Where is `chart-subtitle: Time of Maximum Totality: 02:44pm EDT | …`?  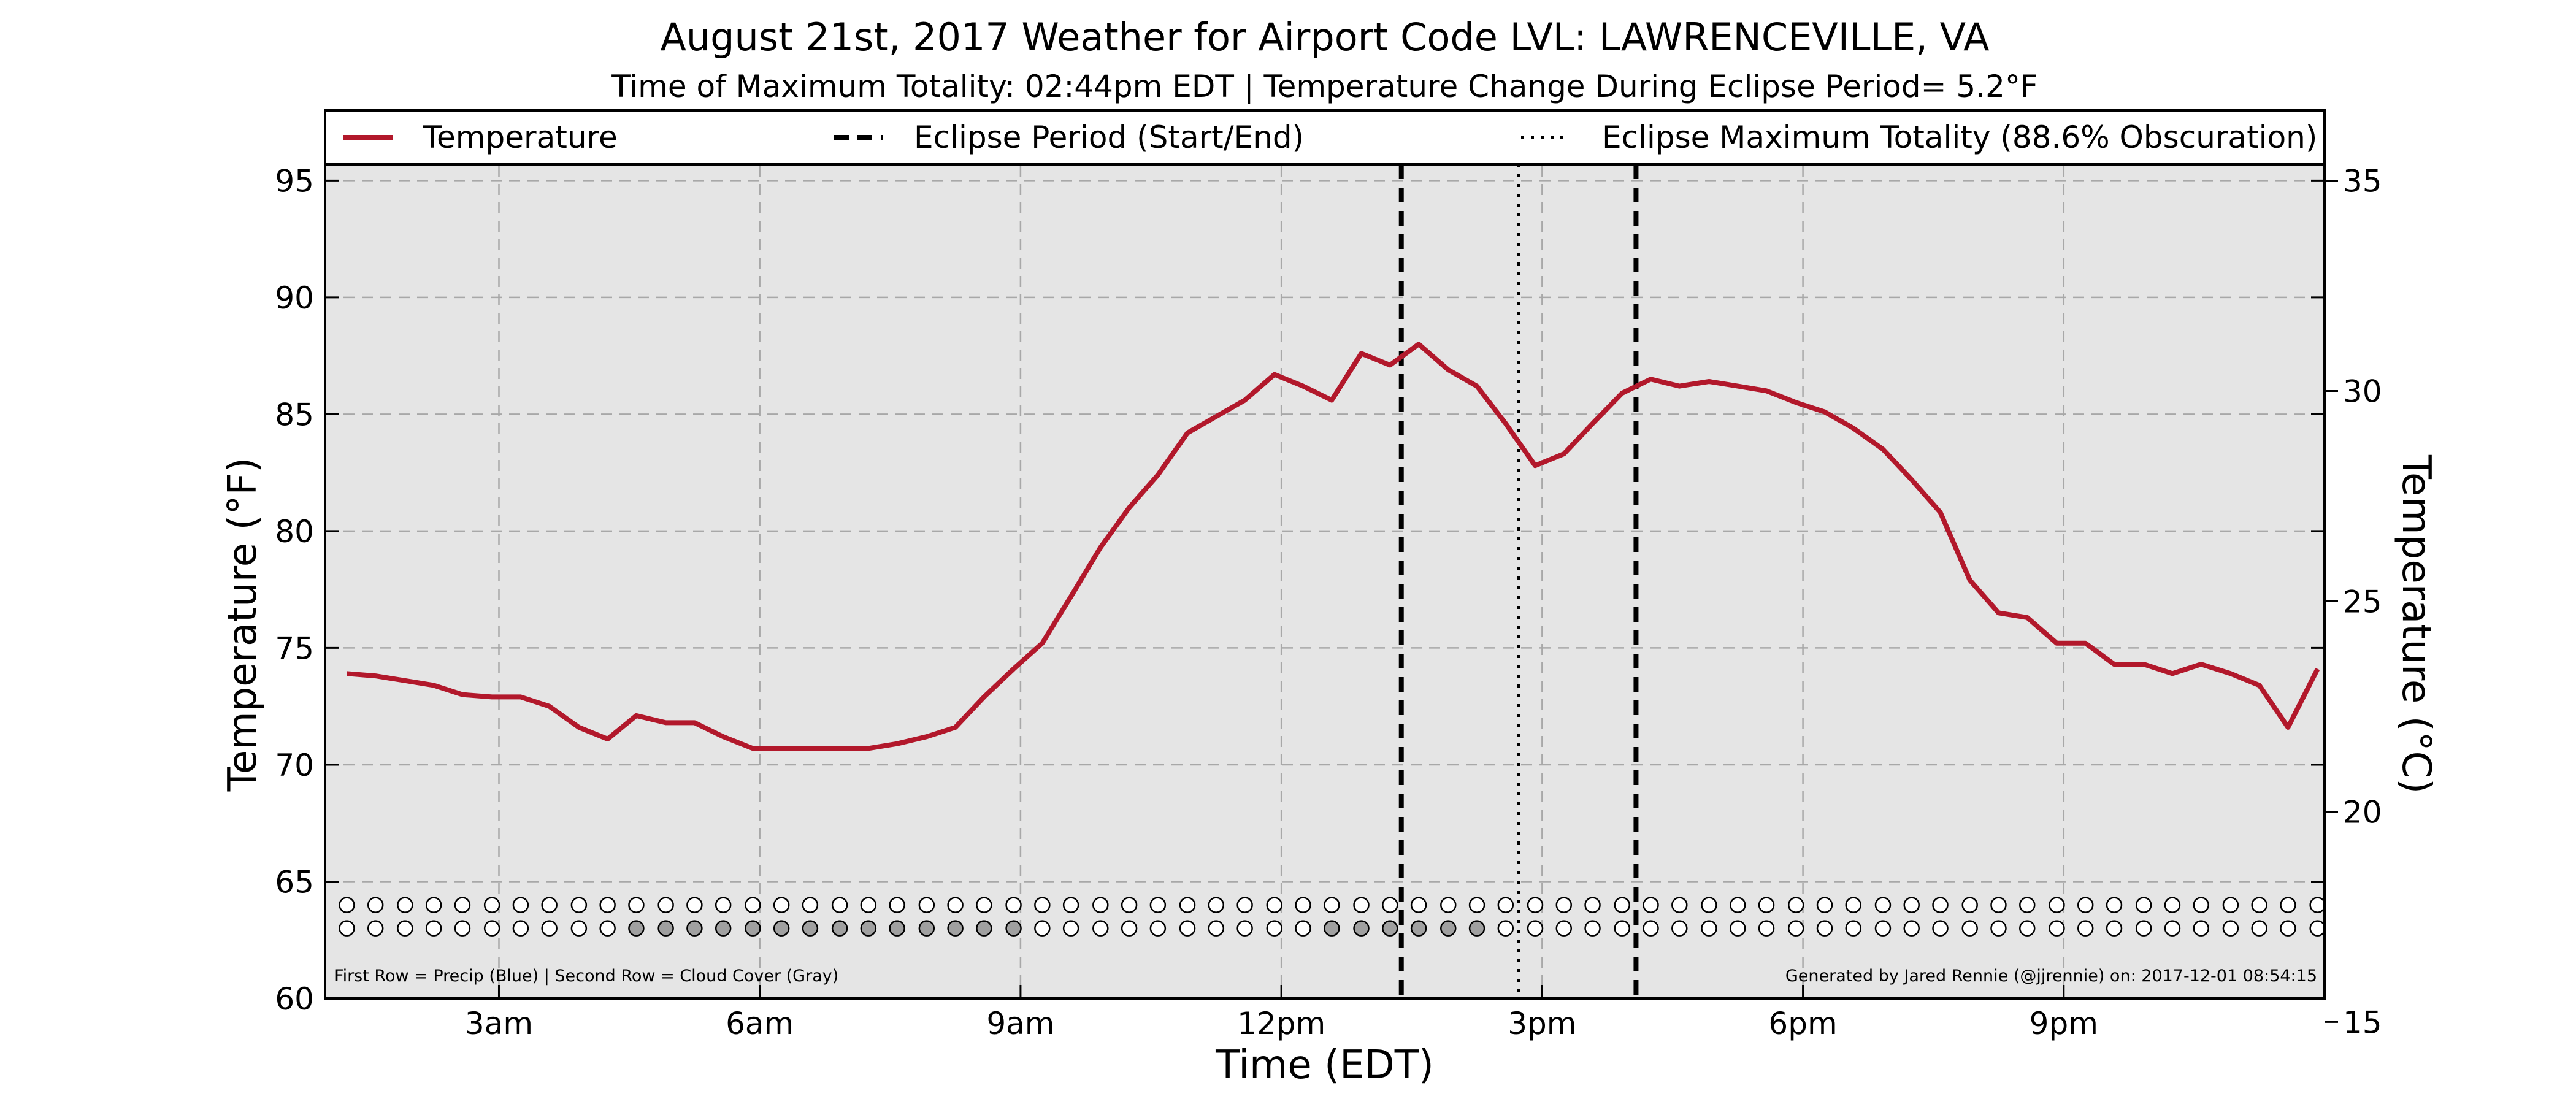 chart-subtitle: Time of Maximum Totality: 02:44pm EDT | … is located at coordinates (1324, 86).